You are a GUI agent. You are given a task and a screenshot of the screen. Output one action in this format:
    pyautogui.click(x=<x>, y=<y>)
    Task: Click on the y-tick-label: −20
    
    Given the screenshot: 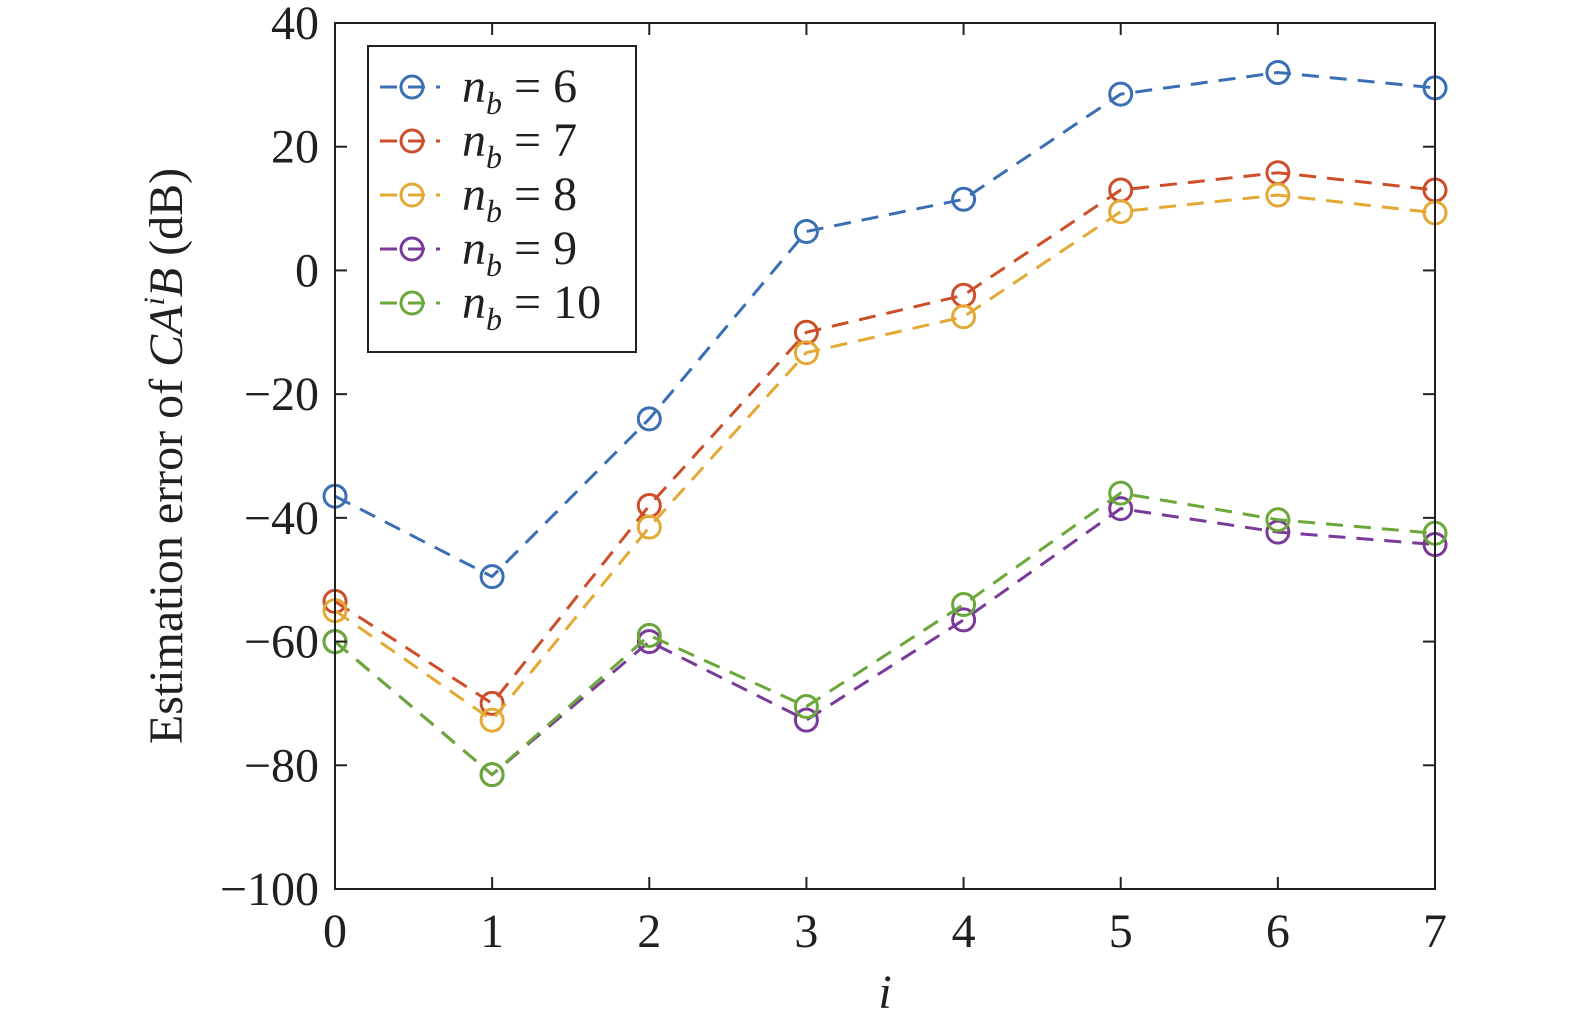 What is the action you would take?
    pyautogui.click(x=281, y=394)
    